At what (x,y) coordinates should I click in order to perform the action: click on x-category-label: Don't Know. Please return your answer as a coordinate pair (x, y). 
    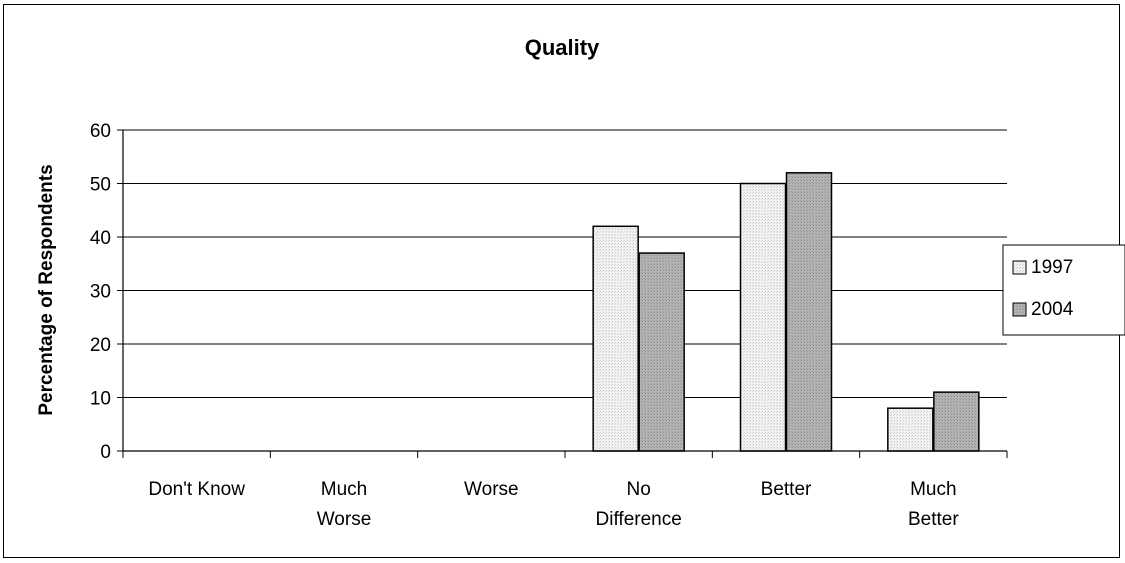
    Looking at the image, I should click on (196, 489).